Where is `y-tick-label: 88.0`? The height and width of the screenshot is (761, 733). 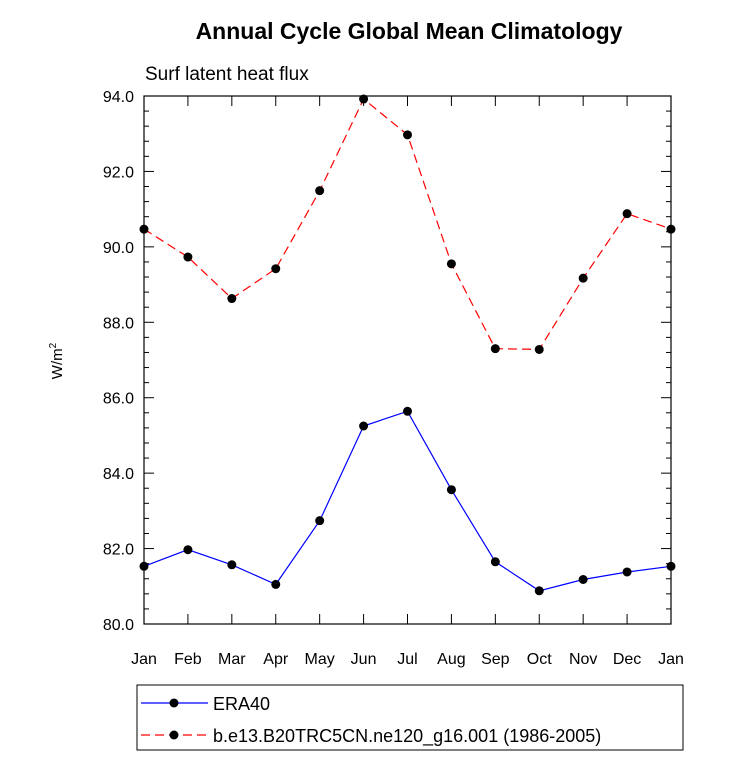
y-tick-label: 88.0 is located at coordinates (118, 323).